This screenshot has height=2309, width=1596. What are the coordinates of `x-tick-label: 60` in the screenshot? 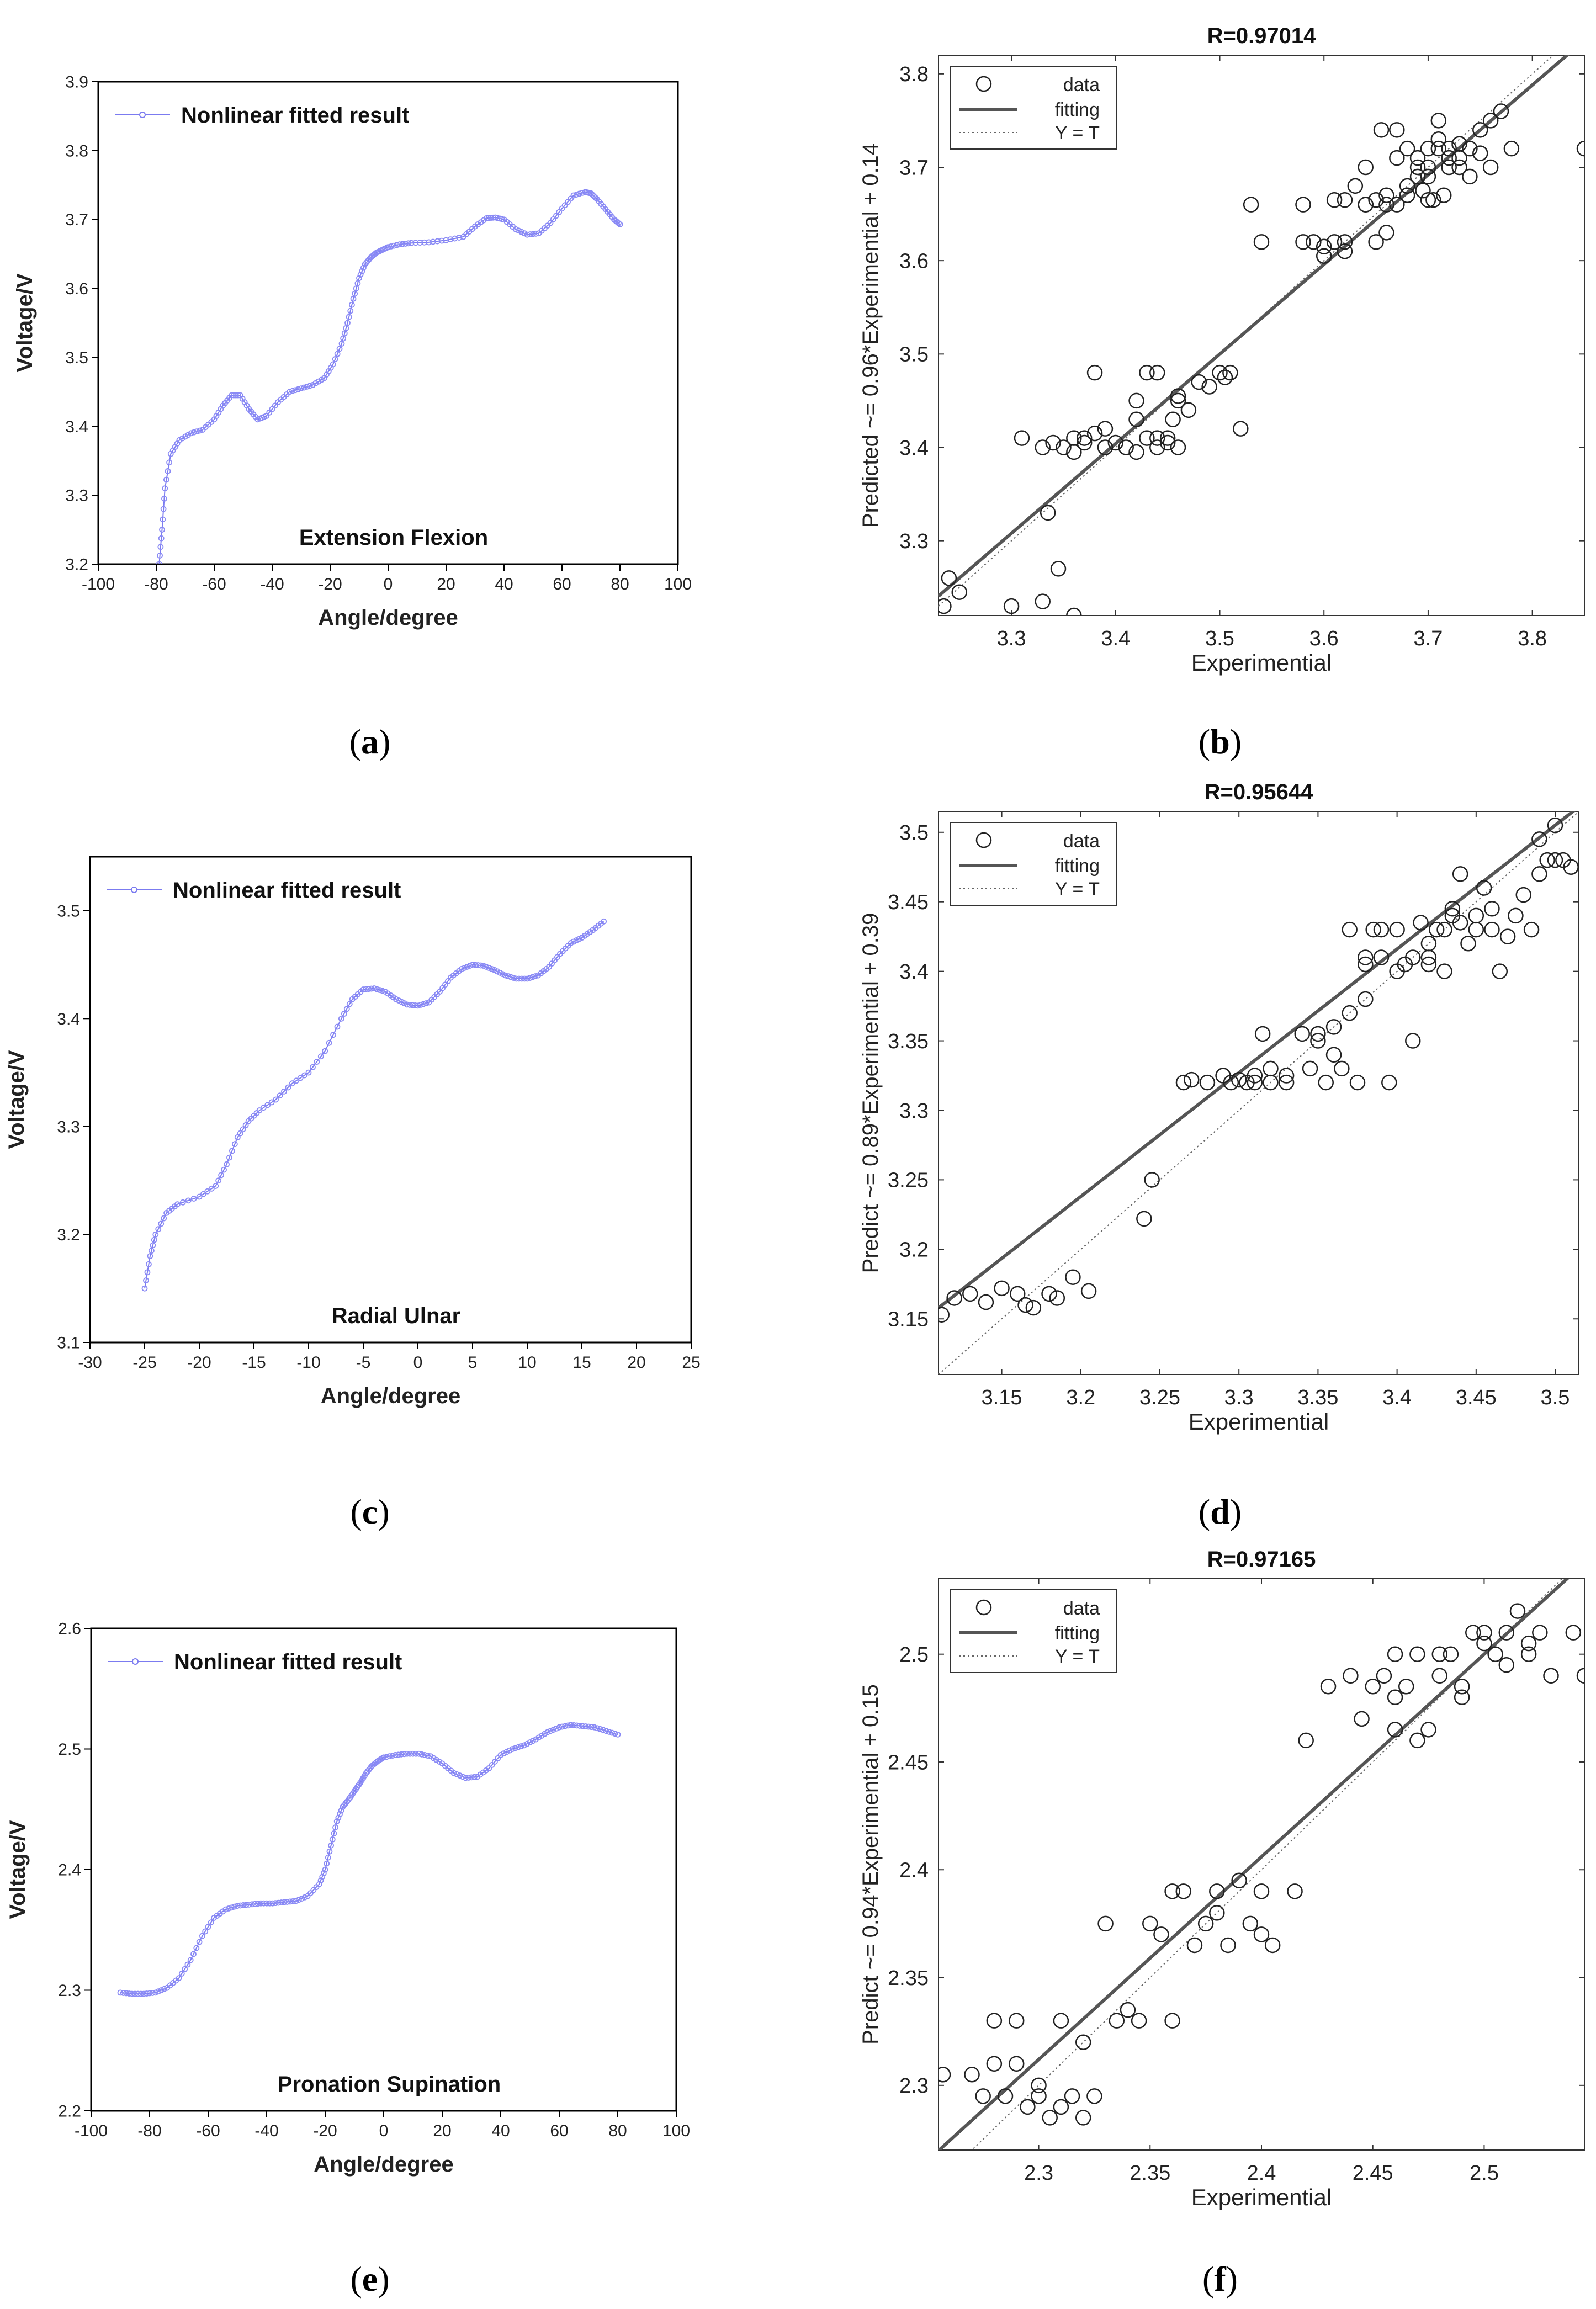 It's located at (562, 584).